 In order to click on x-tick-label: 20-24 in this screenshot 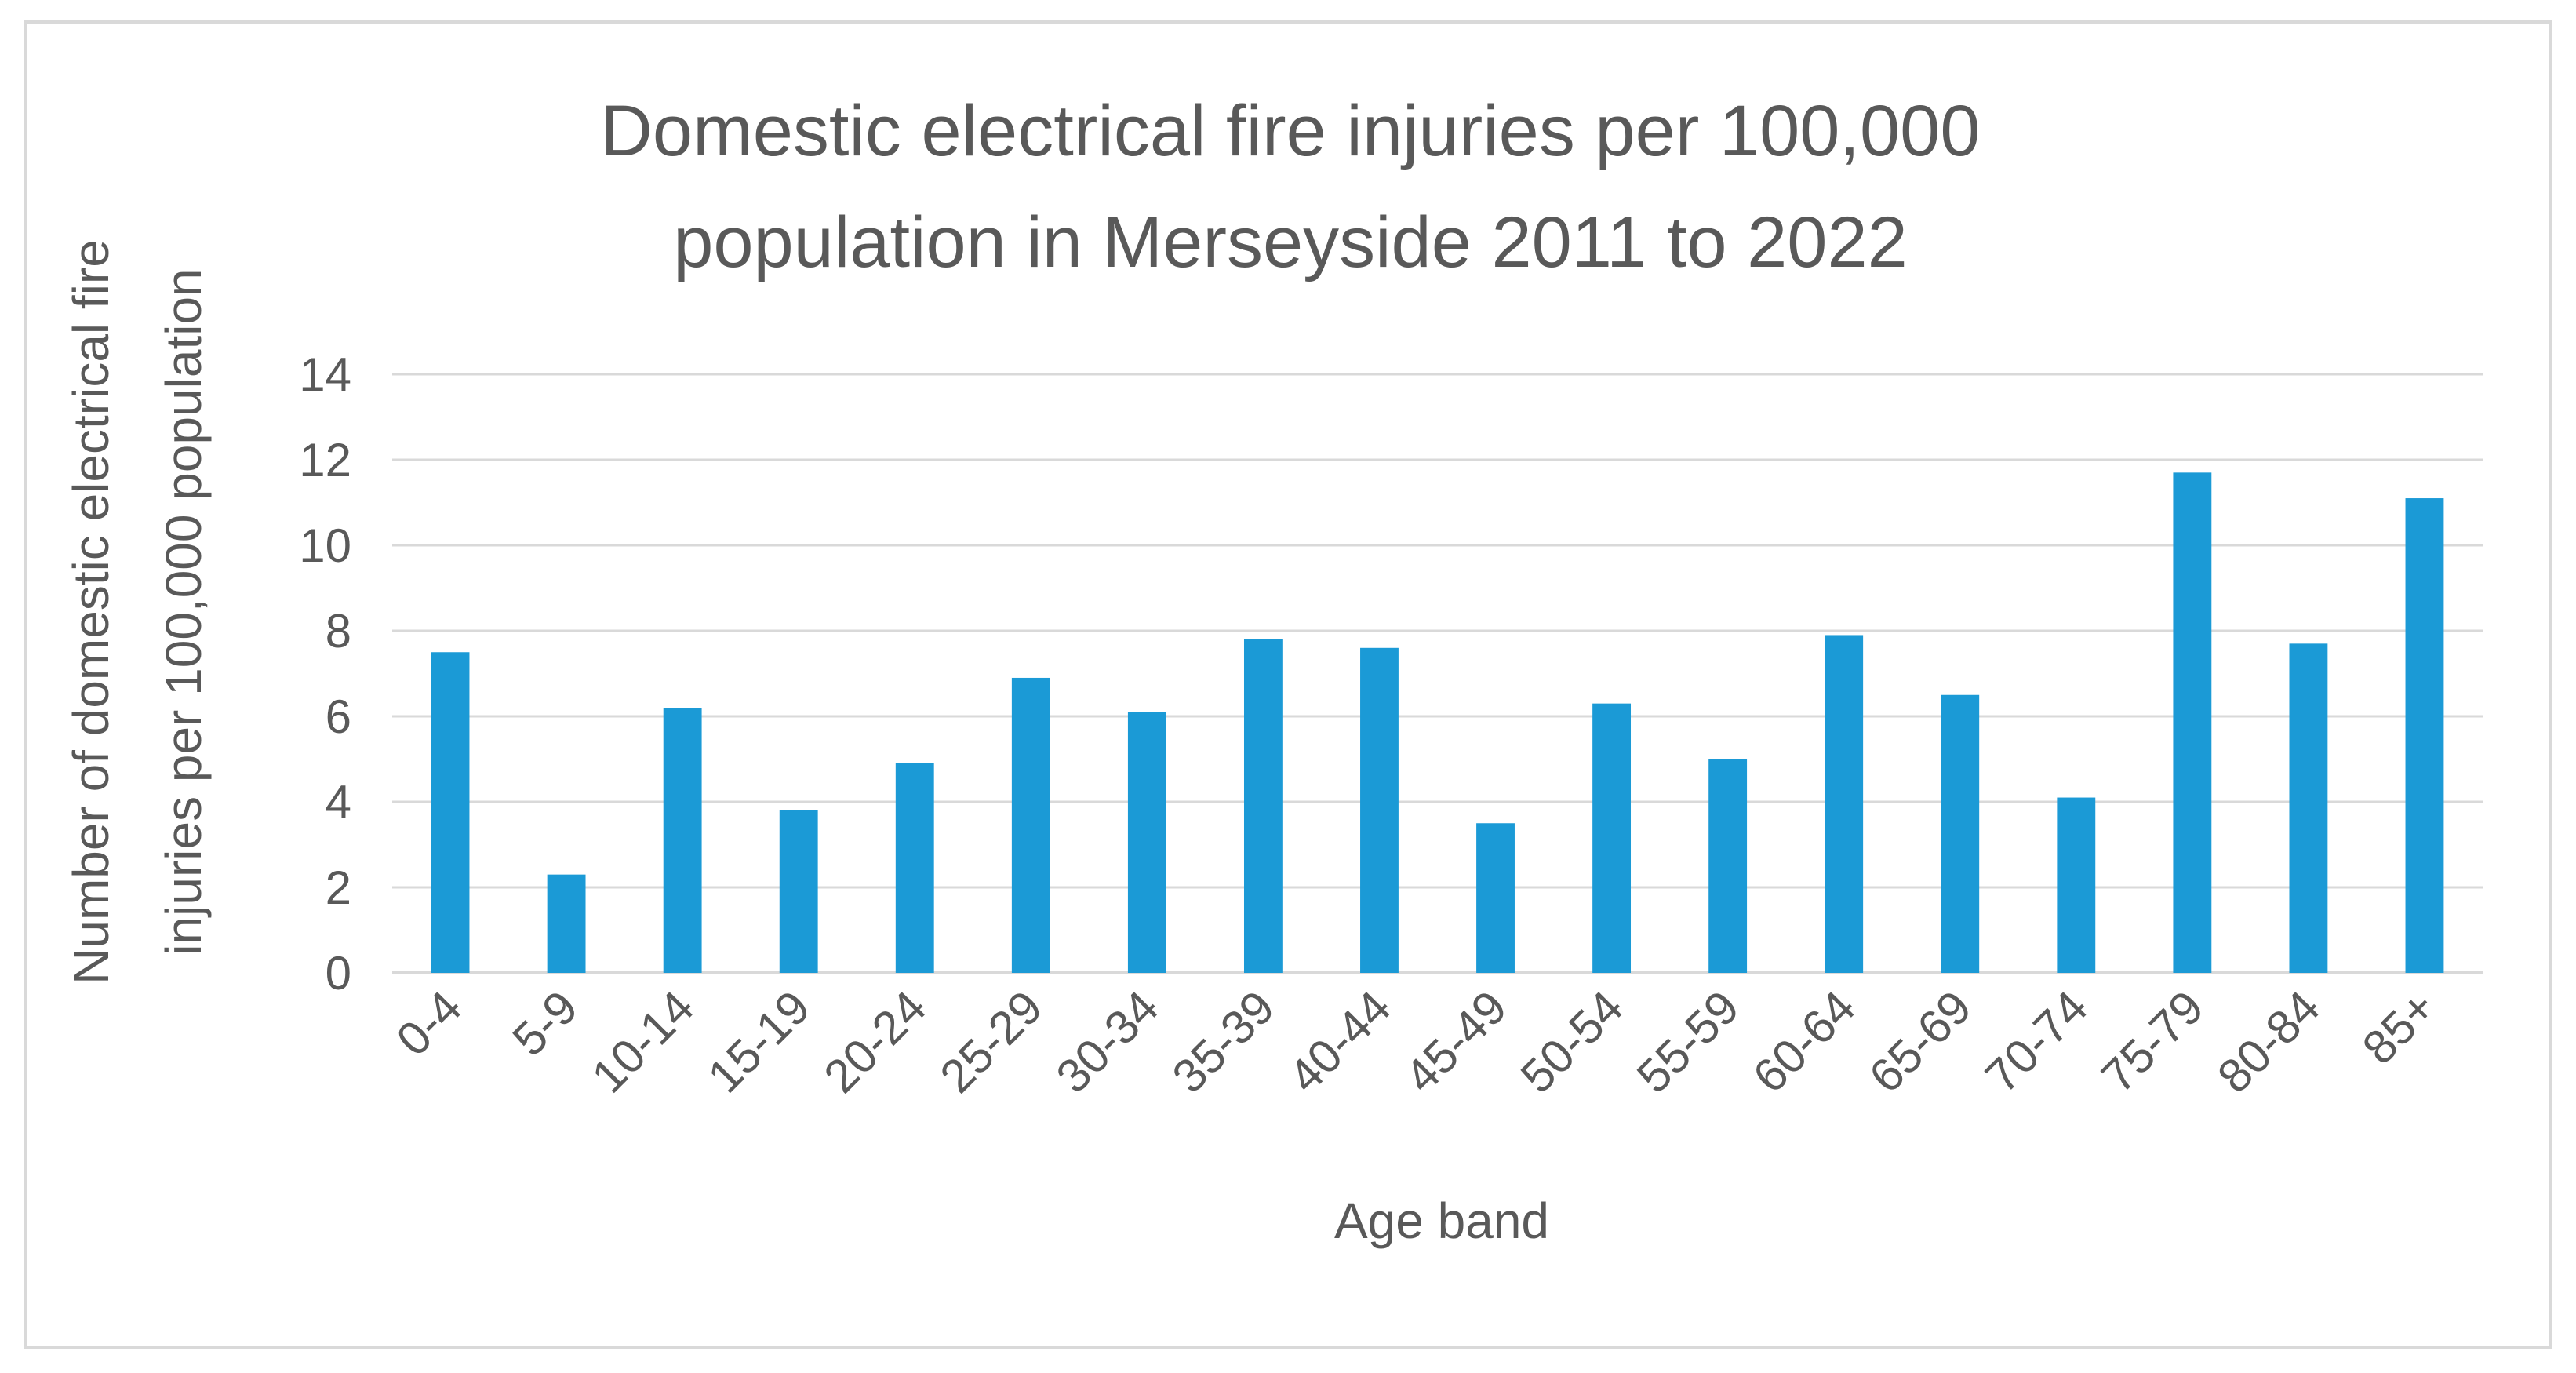, I will do `click(875, 1042)`.